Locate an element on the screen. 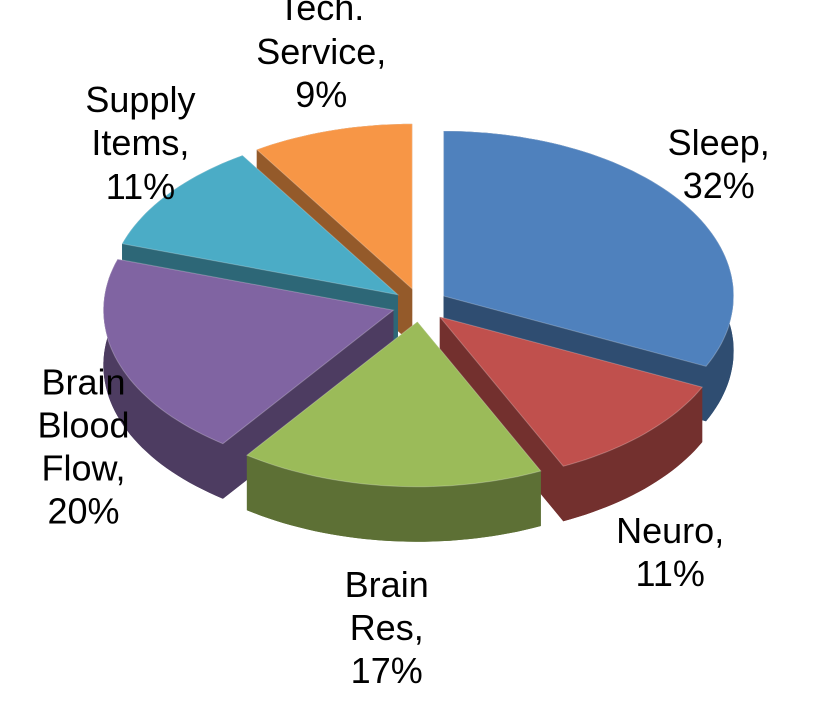 The image size is (829, 717). data-label: Tech. Service, 9% is located at coordinates (321, 58).